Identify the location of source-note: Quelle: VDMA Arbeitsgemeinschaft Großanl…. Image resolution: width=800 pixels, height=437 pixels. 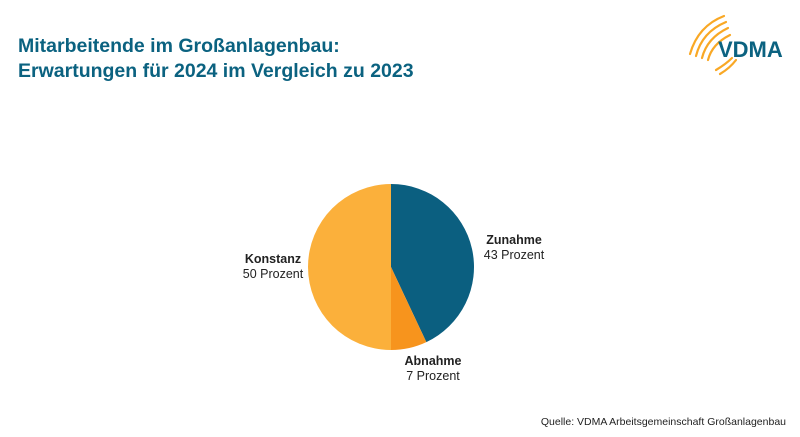
(663, 422).